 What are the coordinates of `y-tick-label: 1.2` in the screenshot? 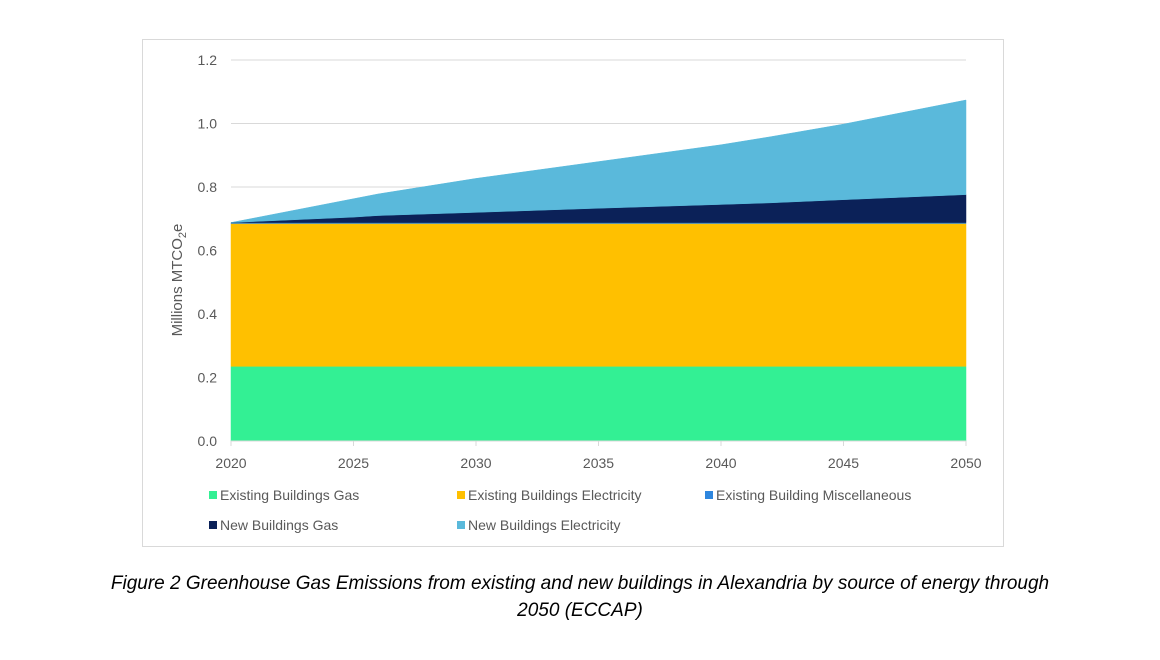 It's located at (208, 60).